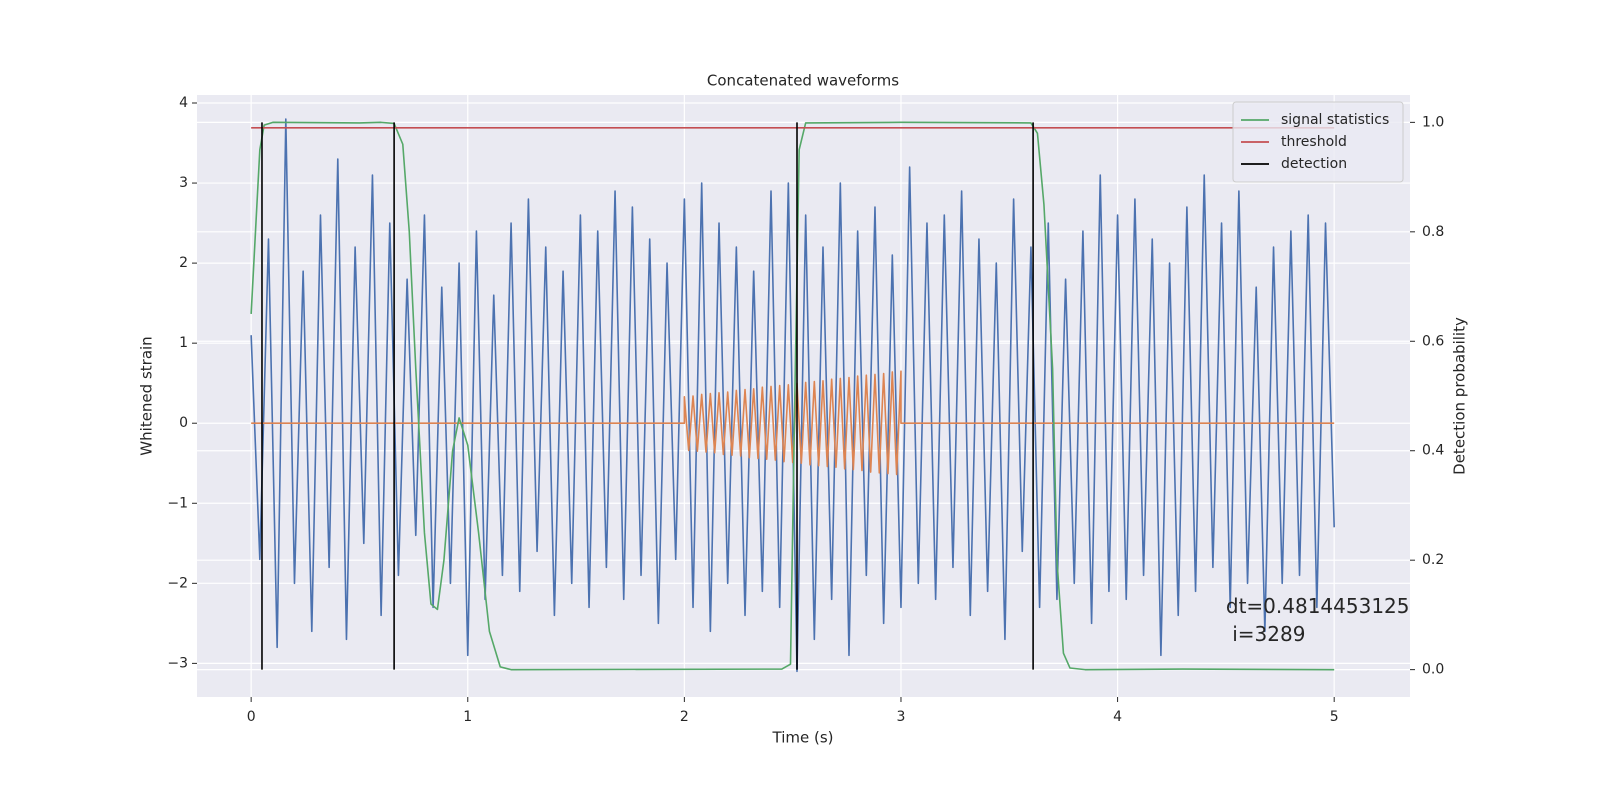 Image resolution: width=1600 pixels, height=800 pixels. Describe the element at coordinates (177, 663) in the screenshot. I see `y-tick-label: −3` at that location.